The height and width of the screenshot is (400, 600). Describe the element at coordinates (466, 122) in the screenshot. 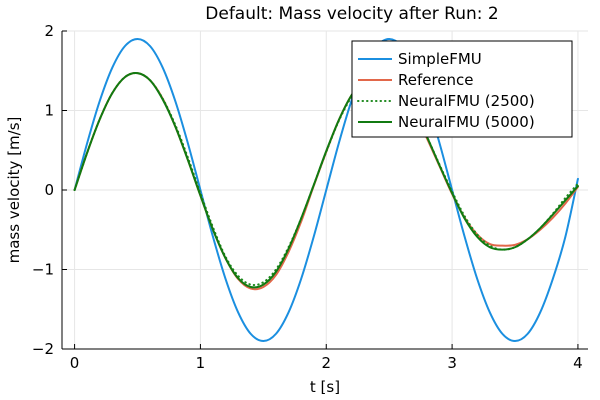

I see `legend-label-neuralfmu-5000: NeuralFMU (5000)` at that location.